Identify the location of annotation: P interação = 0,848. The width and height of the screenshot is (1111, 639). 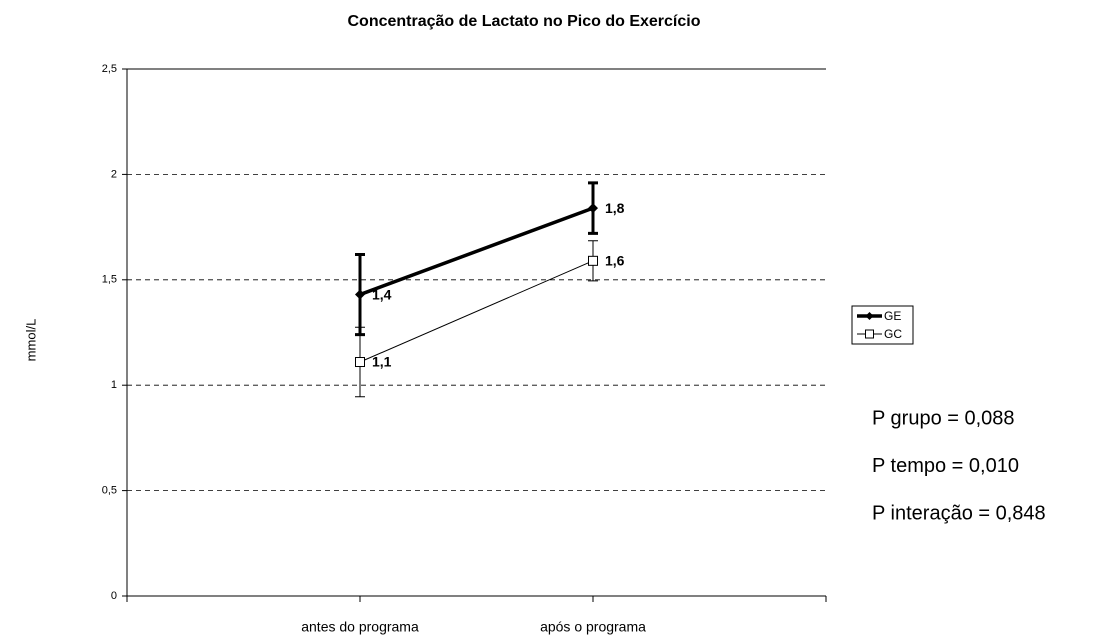
(959, 513).